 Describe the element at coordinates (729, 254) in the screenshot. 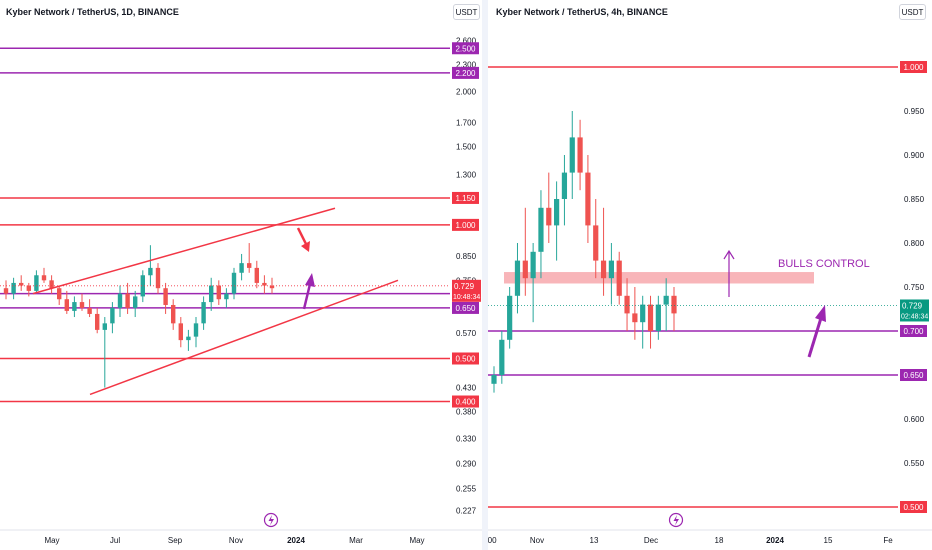

I see `thin-up-arrow-head` at that location.